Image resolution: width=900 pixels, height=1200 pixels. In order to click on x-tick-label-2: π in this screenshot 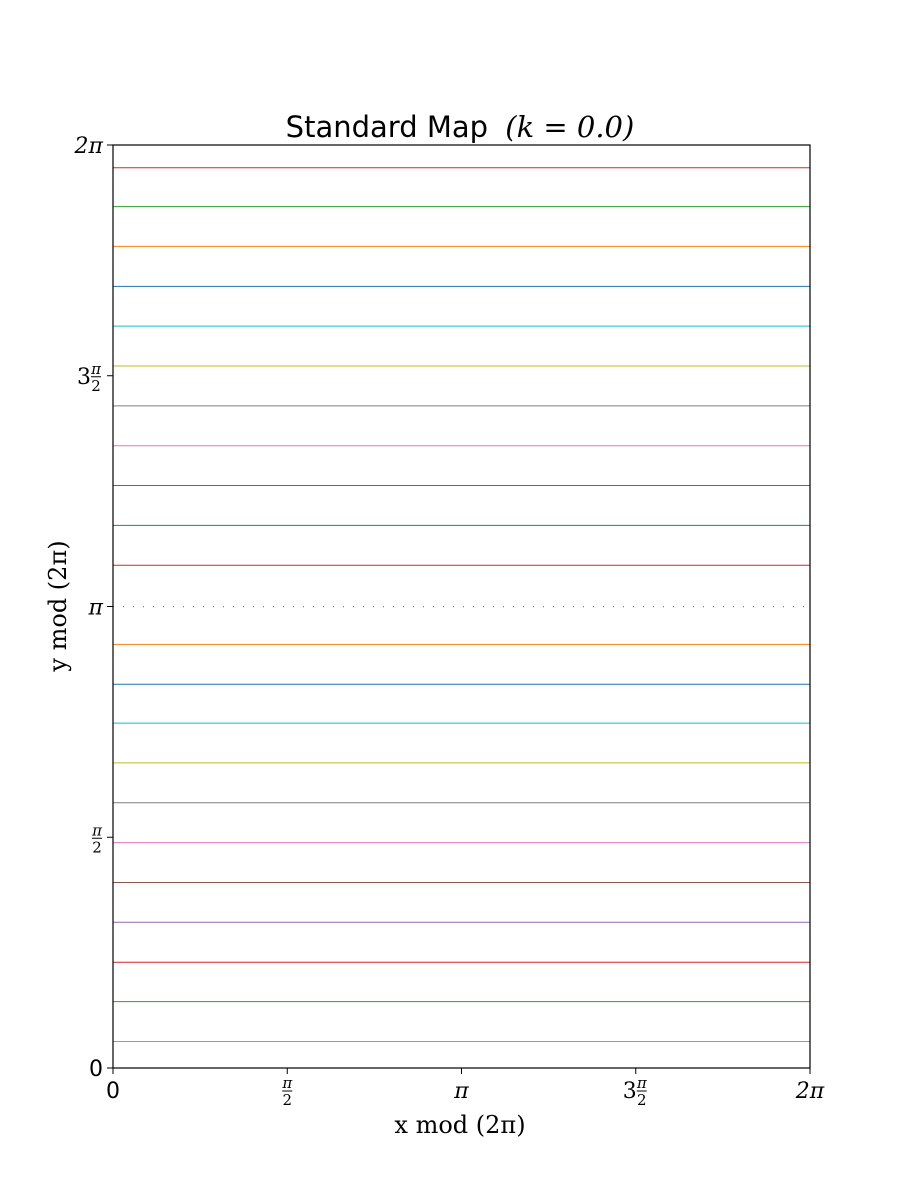, I will do `click(461, 1091)`.